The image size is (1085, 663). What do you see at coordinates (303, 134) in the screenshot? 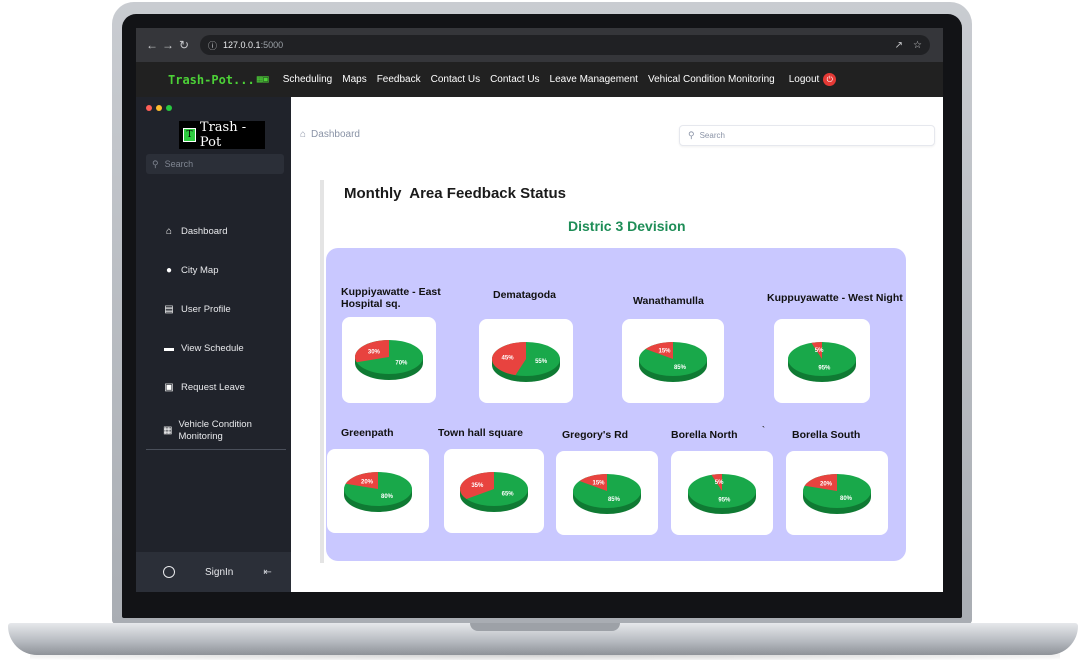
I see `breadcrumb-home-icon: ⌂` at bounding box center [303, 134].